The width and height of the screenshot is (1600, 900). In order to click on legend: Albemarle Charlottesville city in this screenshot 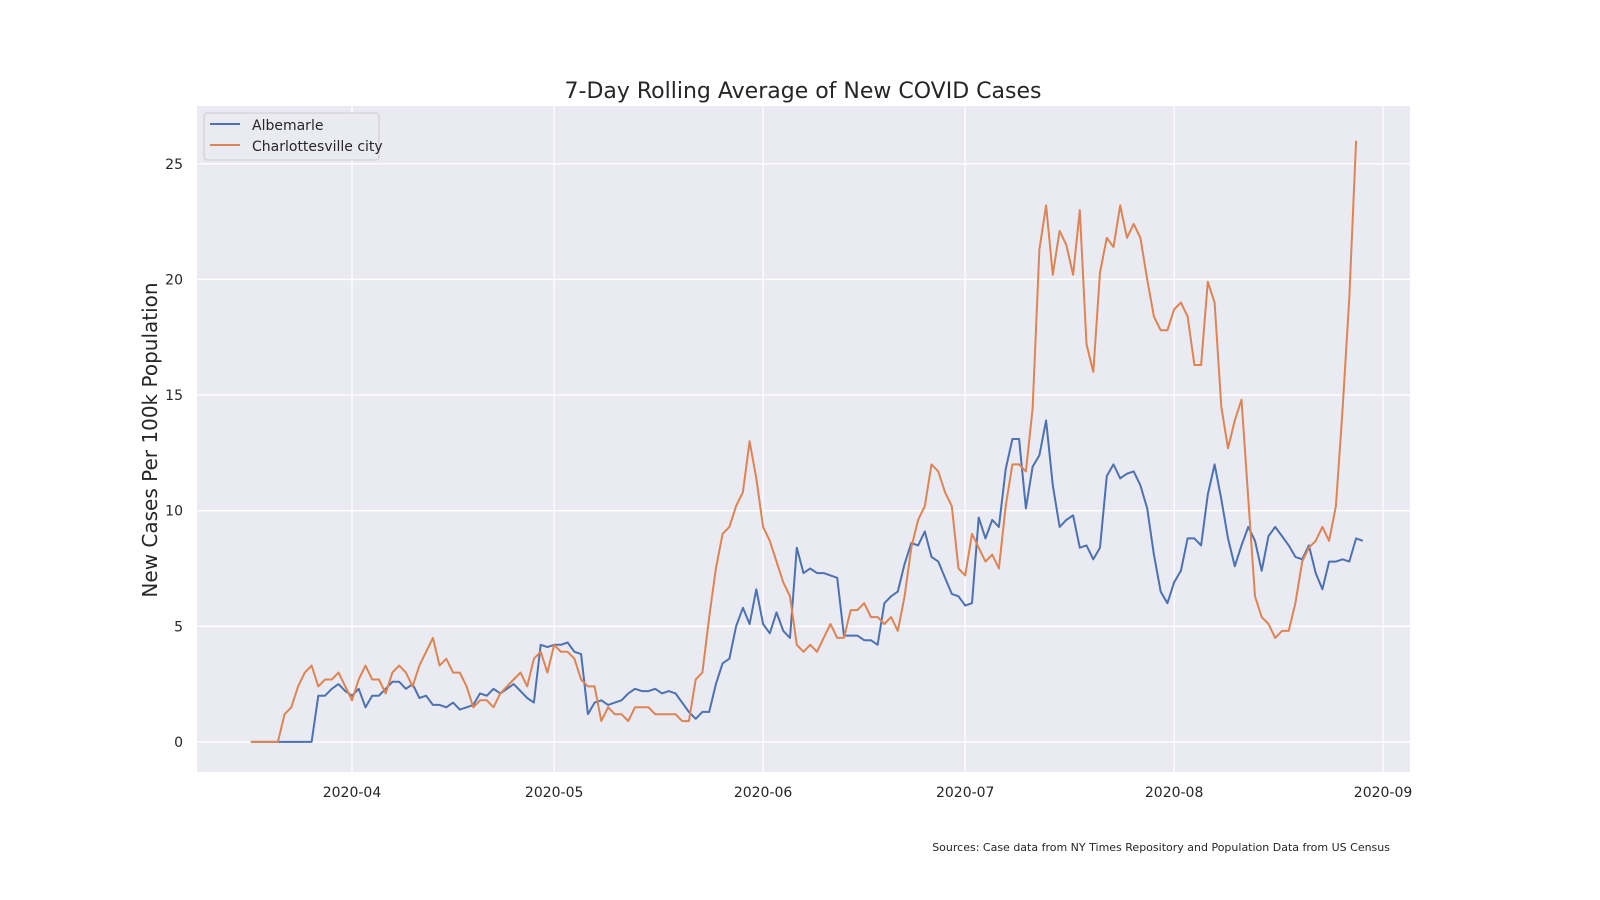, I will do `click(293, 136)`.